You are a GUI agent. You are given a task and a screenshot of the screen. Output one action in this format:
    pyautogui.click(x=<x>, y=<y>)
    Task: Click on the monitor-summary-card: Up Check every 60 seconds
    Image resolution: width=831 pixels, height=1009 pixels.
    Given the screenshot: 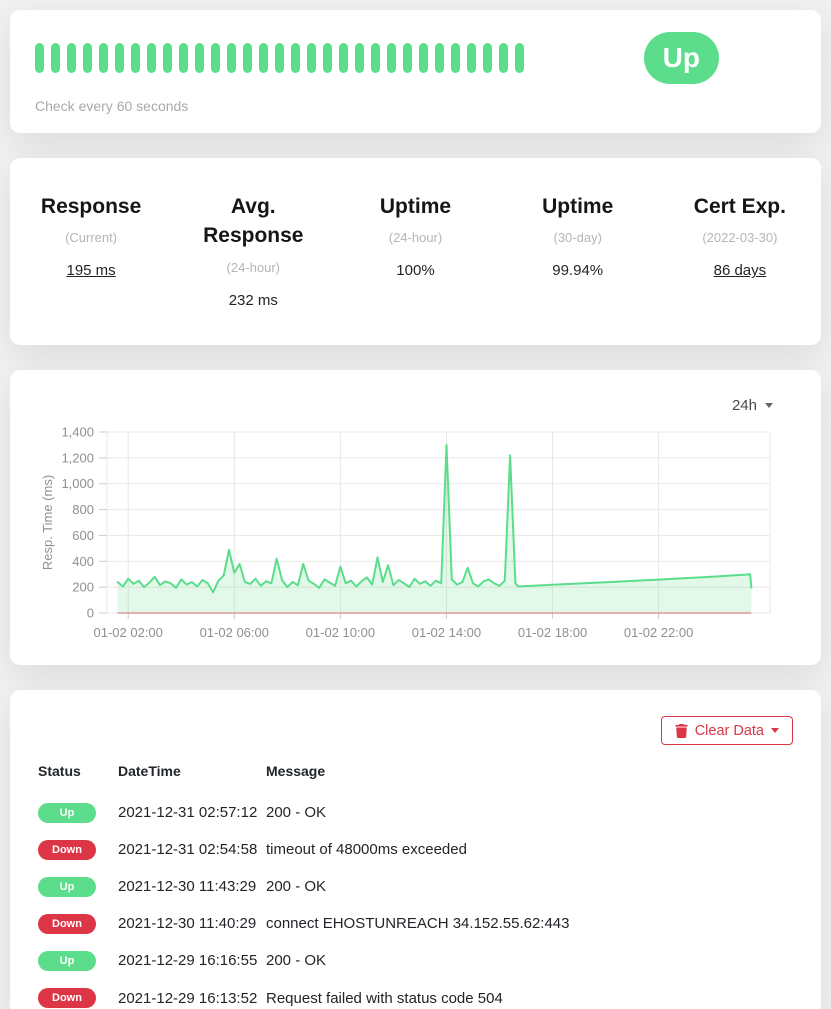 What is the action you would take?
    pyautogui.click(x=415, y=71)
    